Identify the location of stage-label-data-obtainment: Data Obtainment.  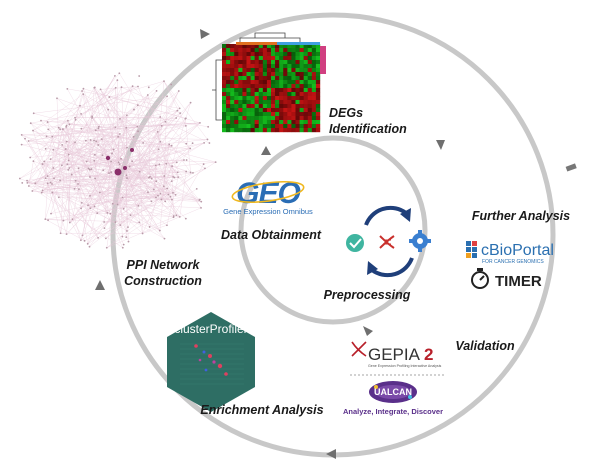
(271, 235).